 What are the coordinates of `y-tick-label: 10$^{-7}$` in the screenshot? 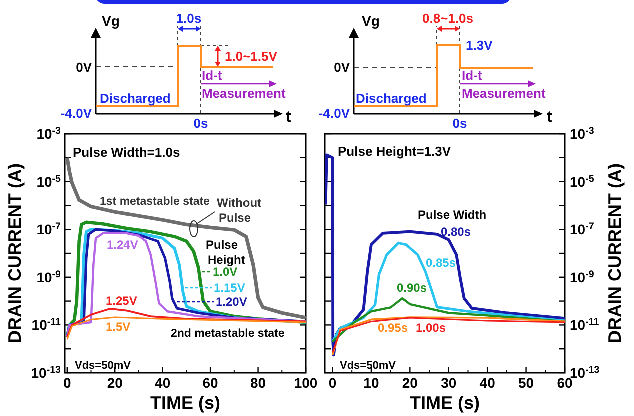 It's located at (49, 229).